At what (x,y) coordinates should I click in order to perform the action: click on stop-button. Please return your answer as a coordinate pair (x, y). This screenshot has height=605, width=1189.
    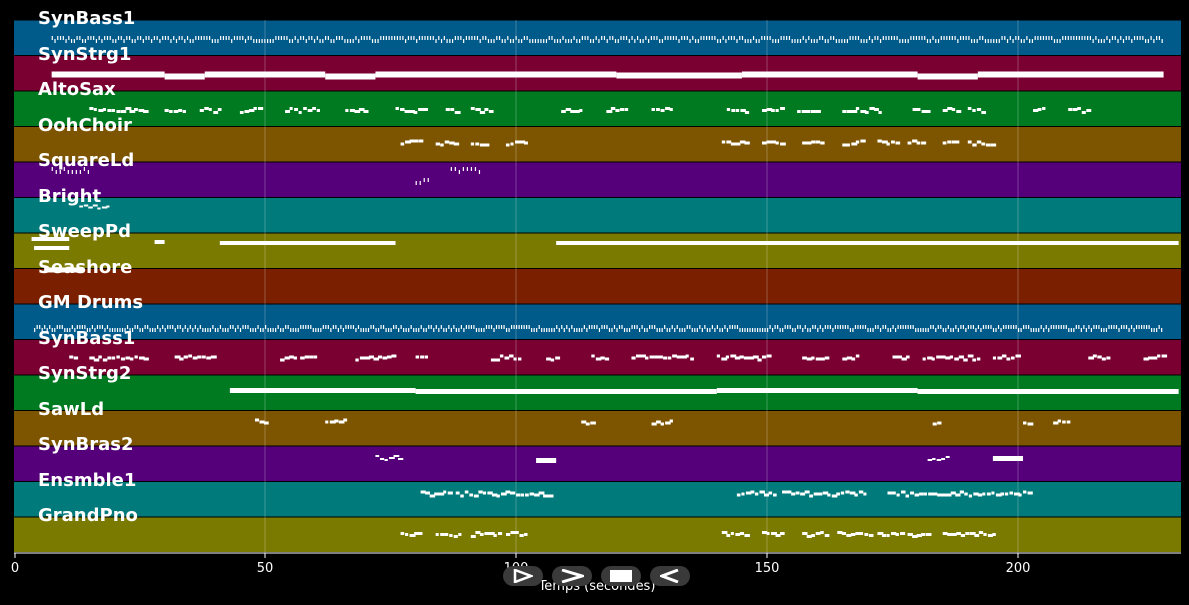
    Looking at the image, I should click on (621, 576).